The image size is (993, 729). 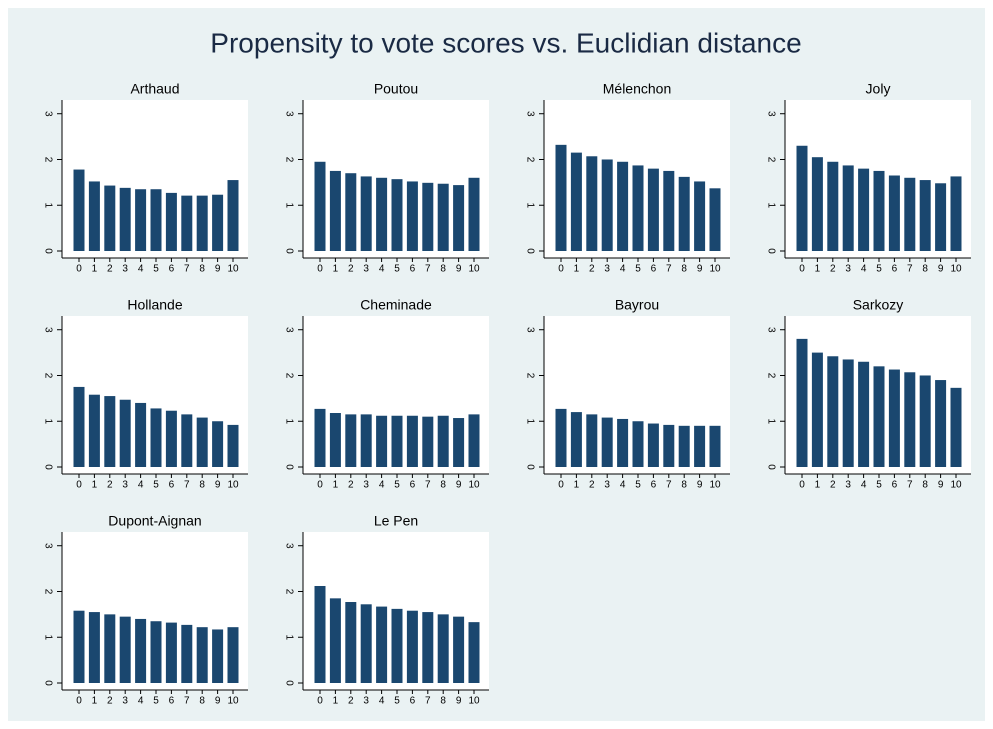 I want to click on panel-title: Joly, so click(x=878, y=89).